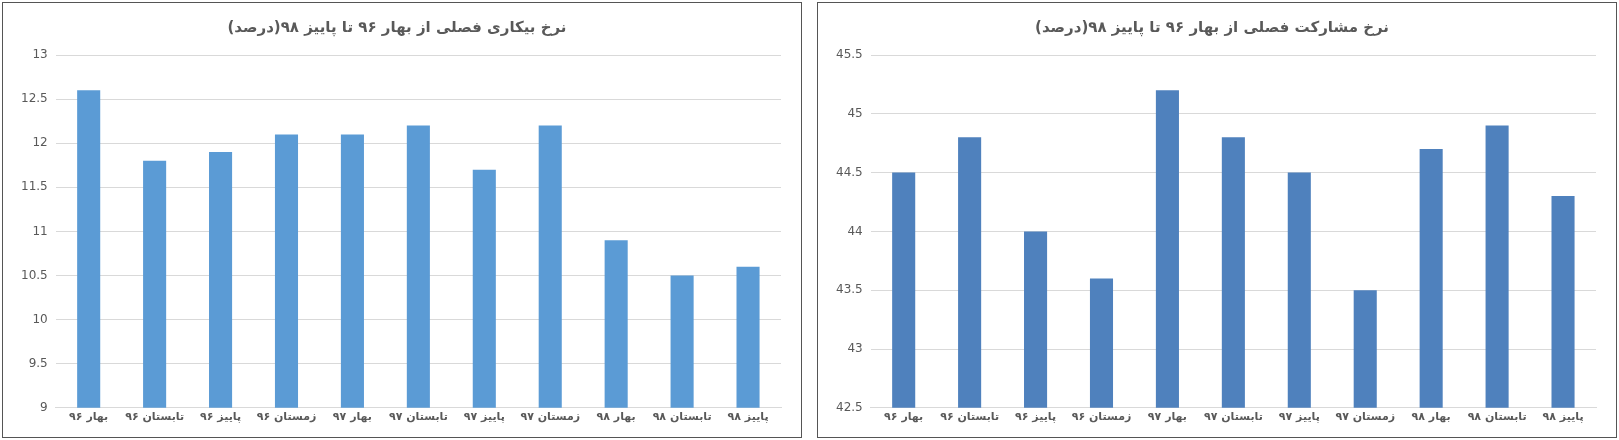 The width and height of the screenshot is (1619, 440). I want to click on y-tick-label: 44.5, so click(849, 171).